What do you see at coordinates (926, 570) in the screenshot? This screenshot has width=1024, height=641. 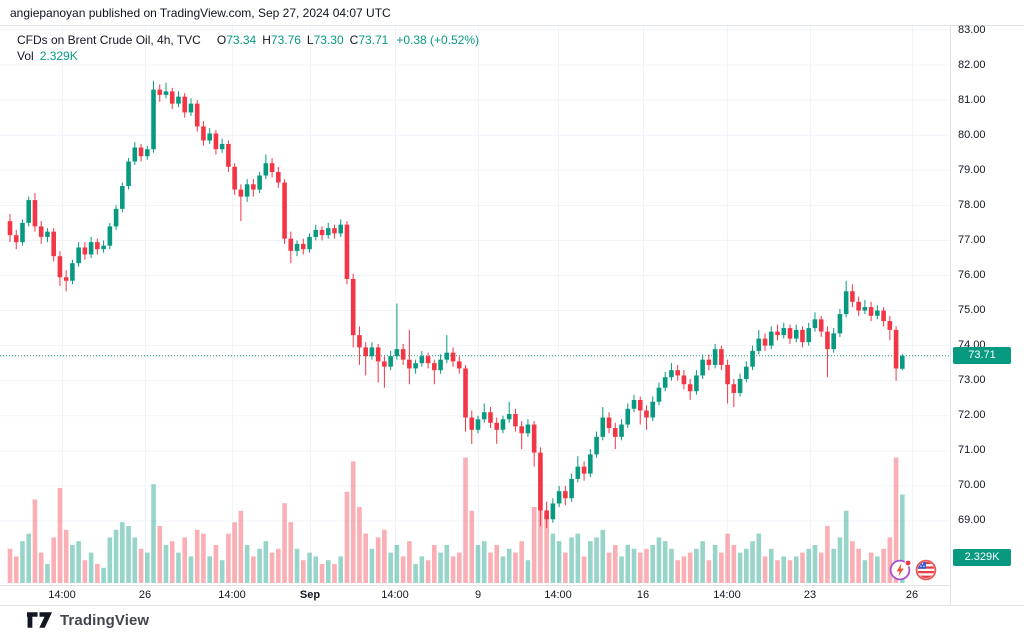 I see `us-flag-event-icon` at bounding box center [926, 570].